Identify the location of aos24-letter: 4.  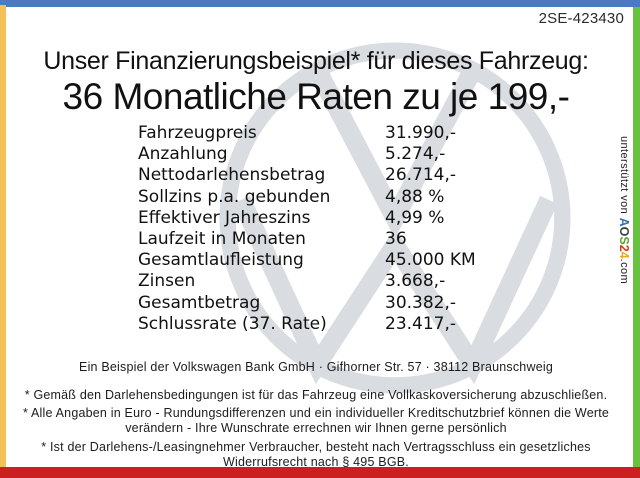
(624, 255).